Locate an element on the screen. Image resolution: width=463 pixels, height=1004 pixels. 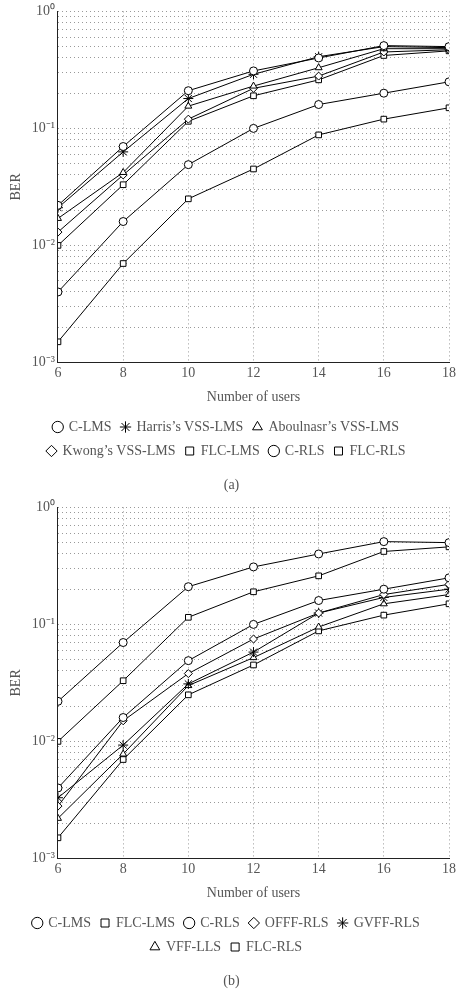
legend-label: Aboulnasr’s VSS-LMS is located at coordinates (334, 426).